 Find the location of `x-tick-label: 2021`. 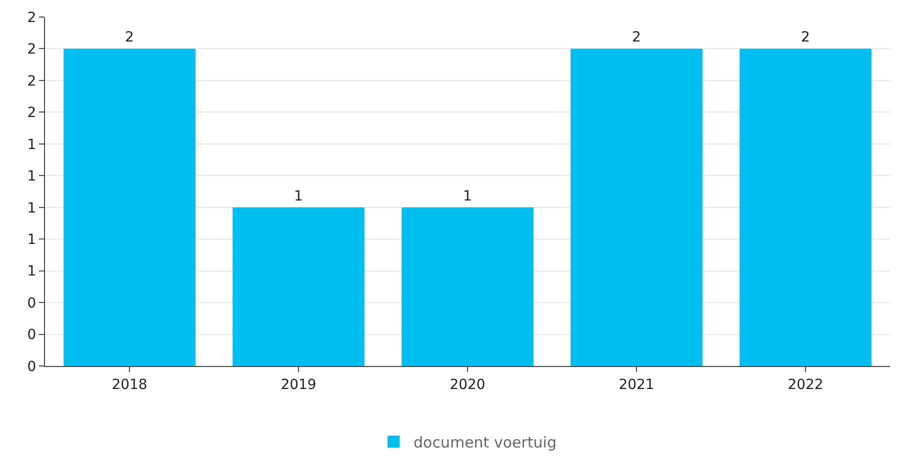

x-tick-label: 2021 is located at coordinates (636, 384).